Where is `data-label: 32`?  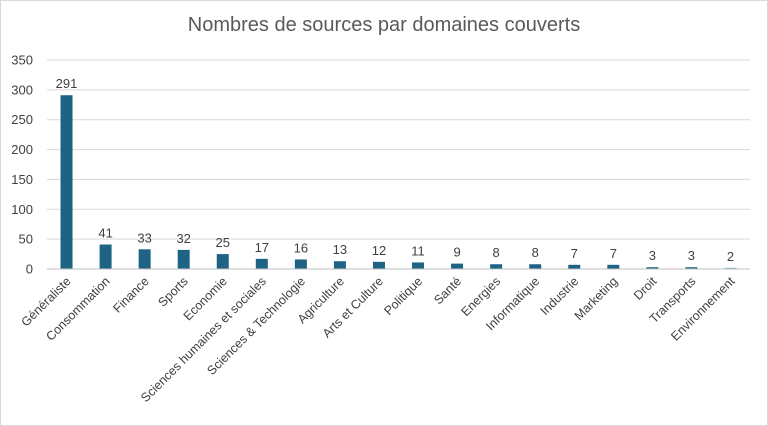 data-label: 32 is located at coordinates (183, 238).